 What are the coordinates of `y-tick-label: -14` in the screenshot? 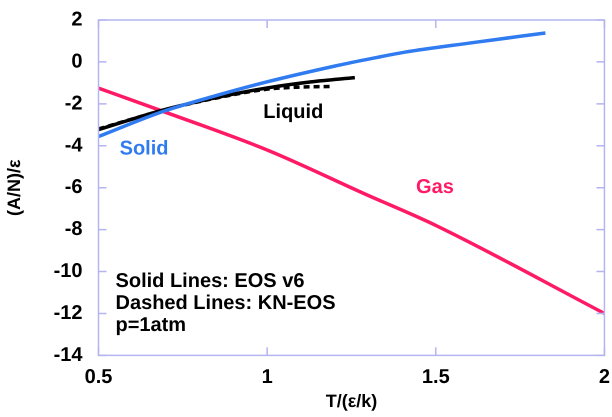 It's located at (69, 355).